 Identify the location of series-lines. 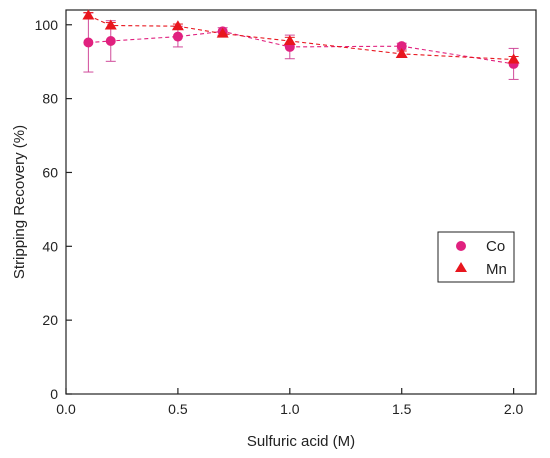
(301, 39).